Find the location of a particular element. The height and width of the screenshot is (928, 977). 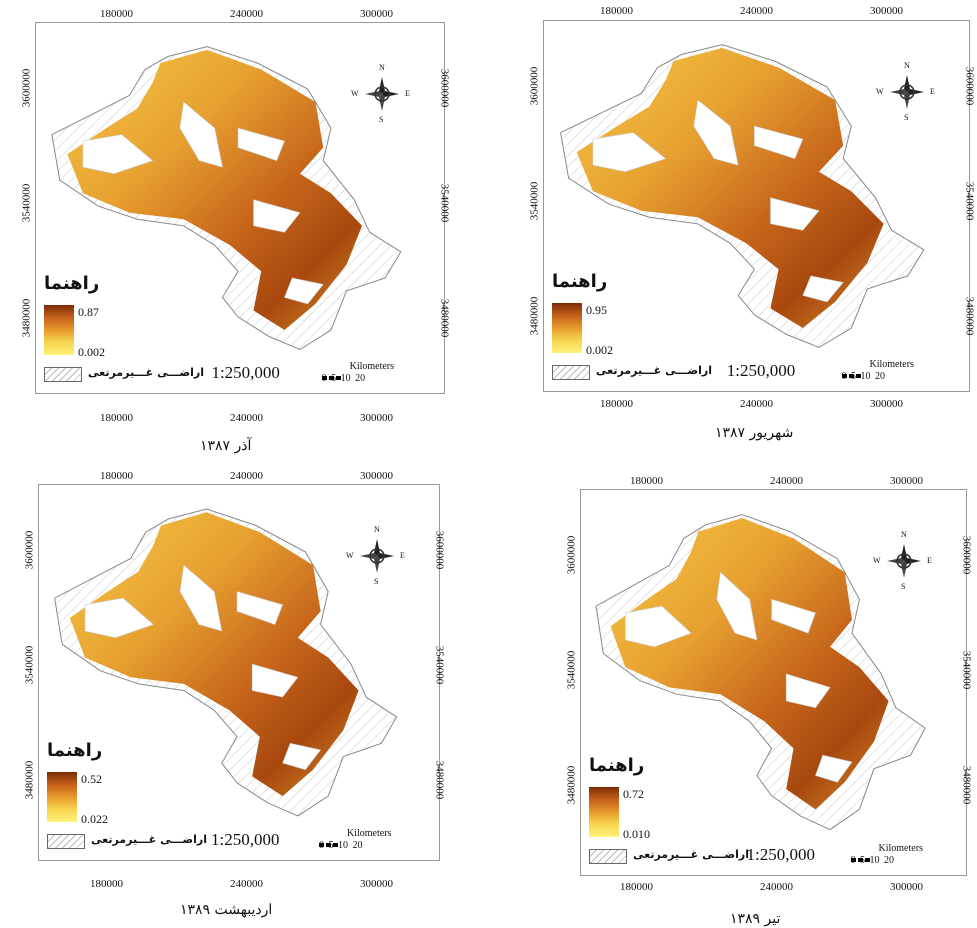

map-caption-ordibehesht: اردیبهشت ۱۳۸۹ is located at coordinates (226, 910).